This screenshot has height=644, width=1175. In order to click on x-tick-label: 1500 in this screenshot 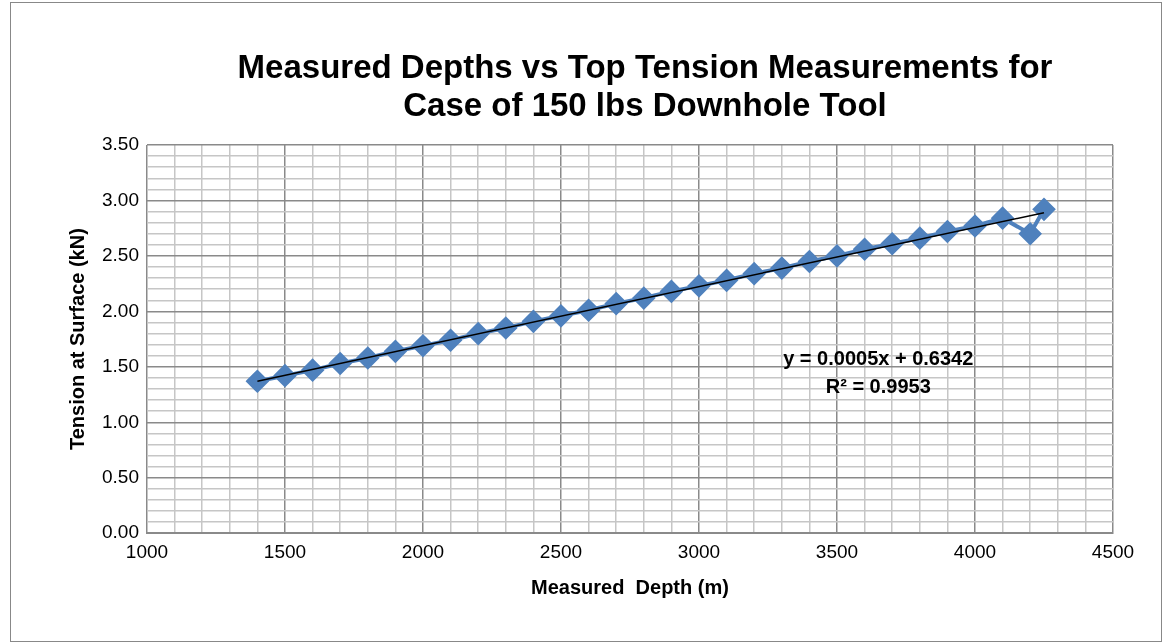, I will do `click(285, 551)`.